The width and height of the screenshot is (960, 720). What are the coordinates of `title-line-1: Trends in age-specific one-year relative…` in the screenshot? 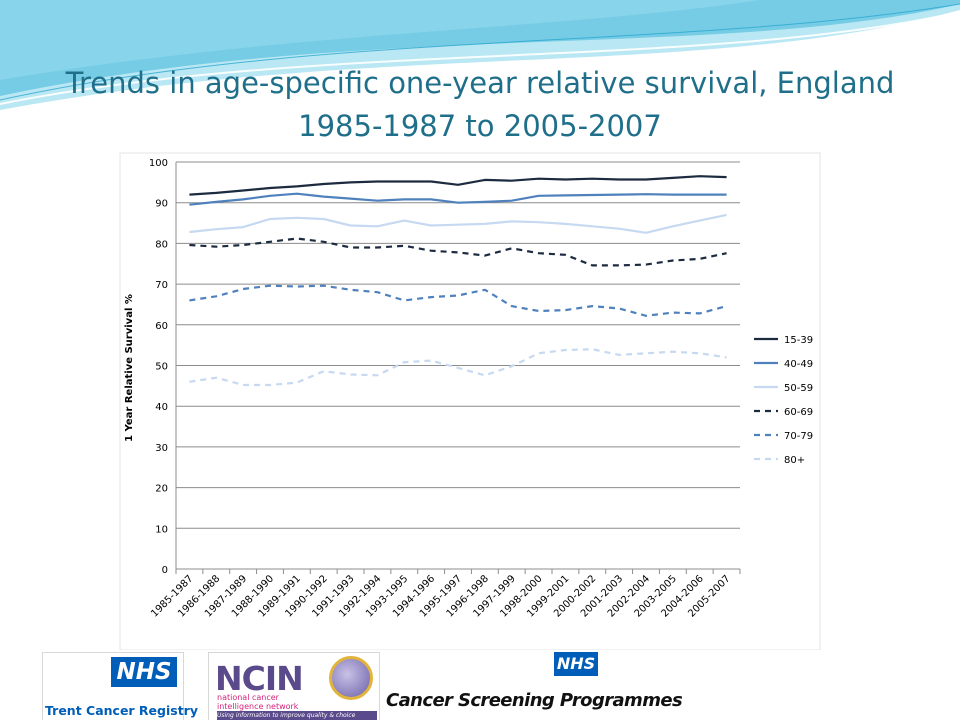 It's located at (480, 83).